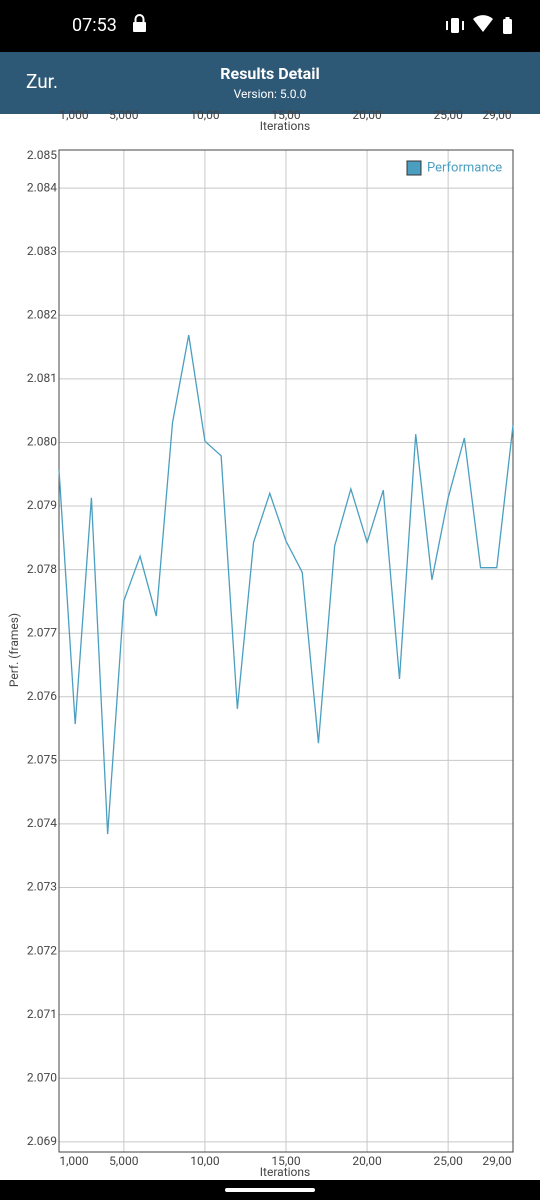  Describe the element at coordinates (367, 1161) in the screenshot. I see `x-tick-label: 20,00` at that location.